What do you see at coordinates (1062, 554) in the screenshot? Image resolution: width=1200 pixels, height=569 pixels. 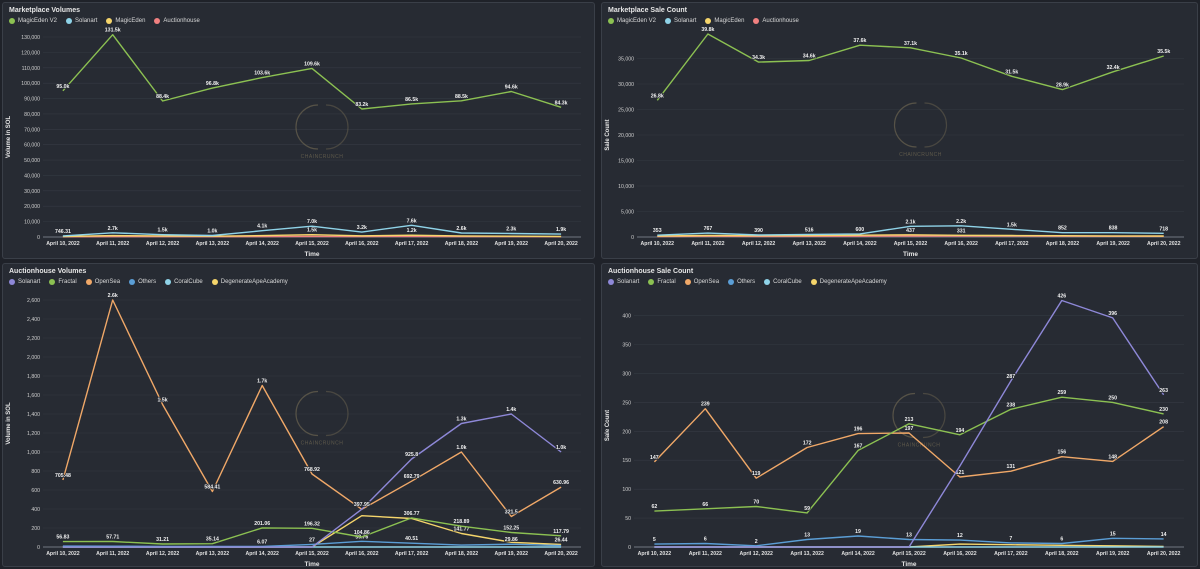 I see `x-tick-label: April 18, 2022` at bounding box center [1062, 554].